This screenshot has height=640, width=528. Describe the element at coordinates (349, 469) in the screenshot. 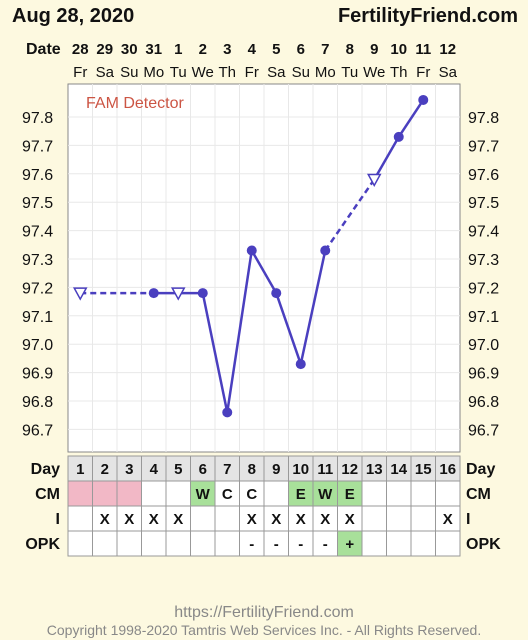

I see `day-cell-text: 12` at that location.